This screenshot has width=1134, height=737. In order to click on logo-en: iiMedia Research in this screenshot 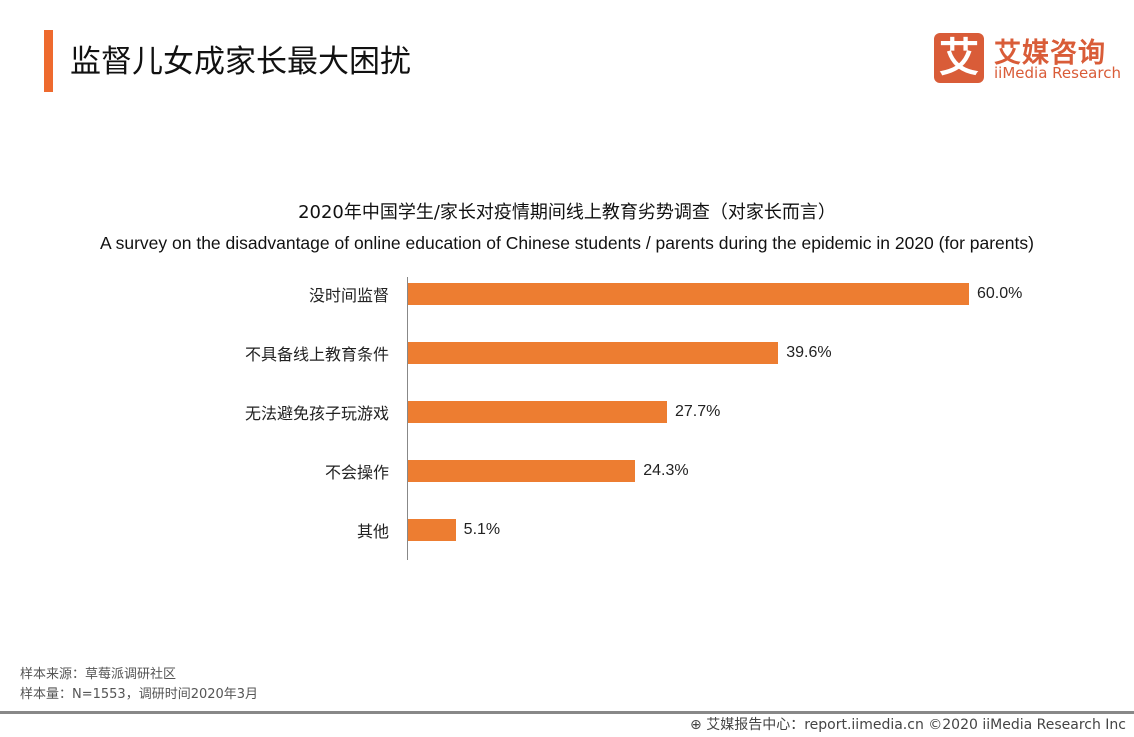, I will do `click(1057, 73)`.